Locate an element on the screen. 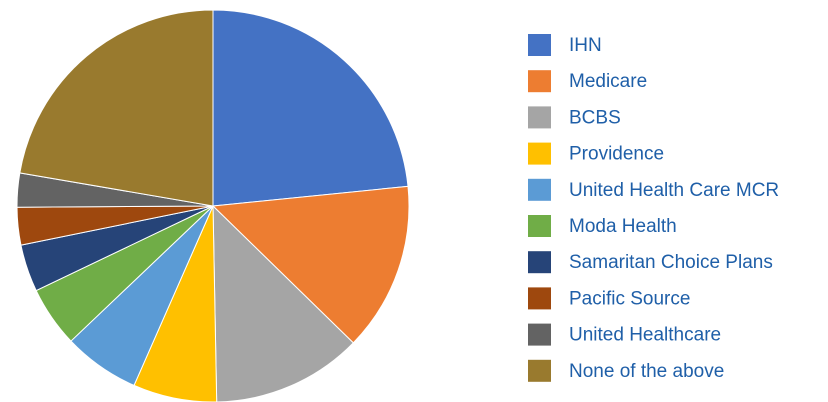  legend-label: Moda Health is located at coordinates (623, 226).